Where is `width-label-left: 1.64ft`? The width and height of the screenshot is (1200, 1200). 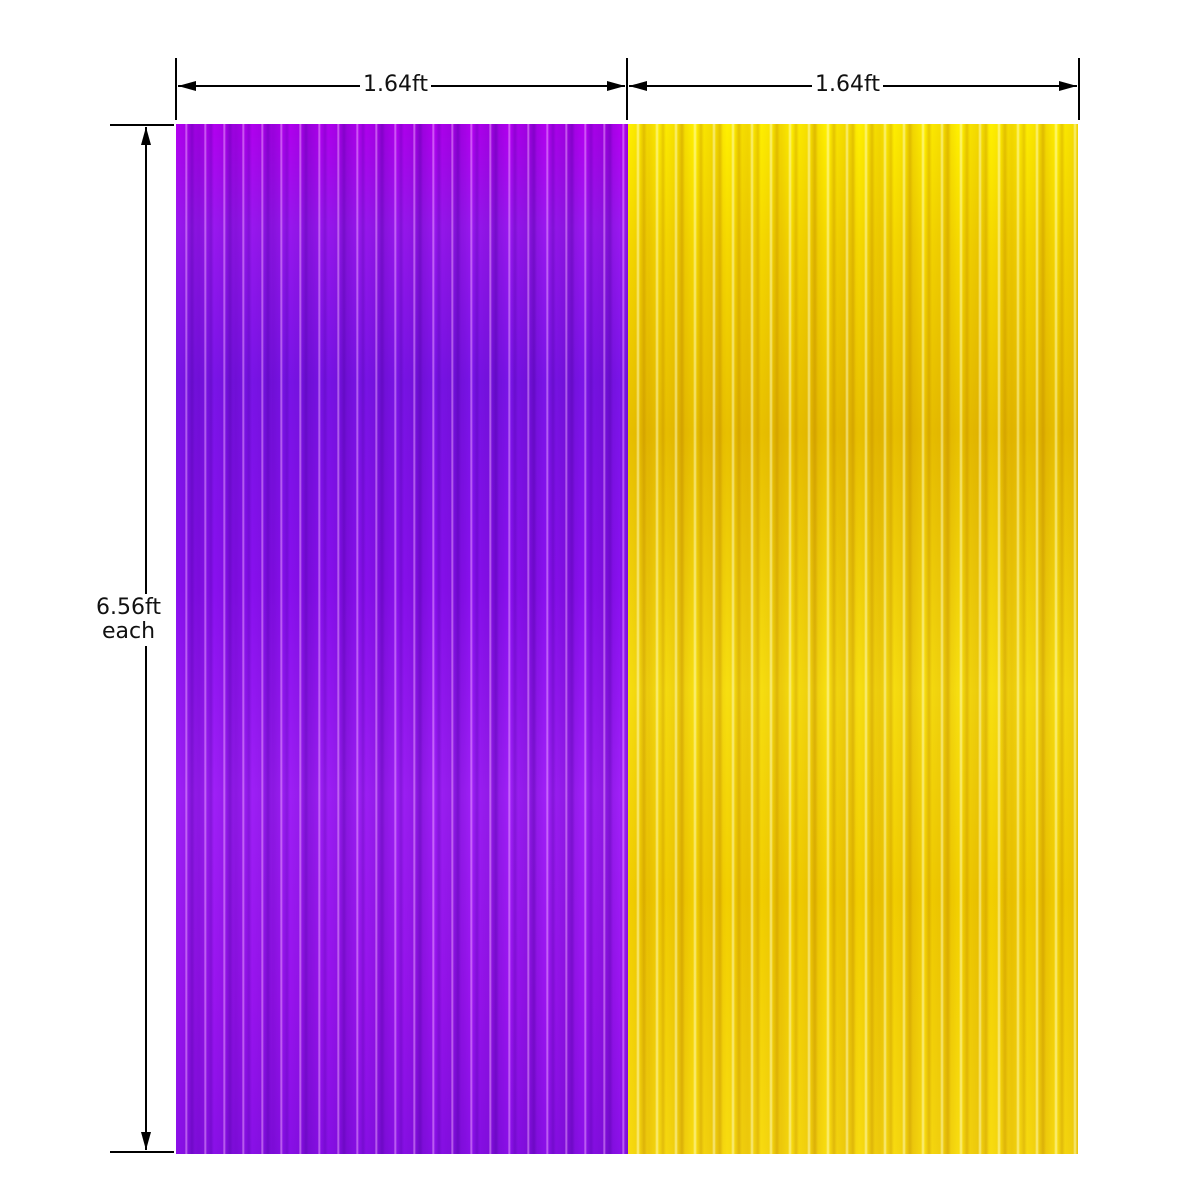 width-label-left: 1.64ft is located at coordinates (395, 85).